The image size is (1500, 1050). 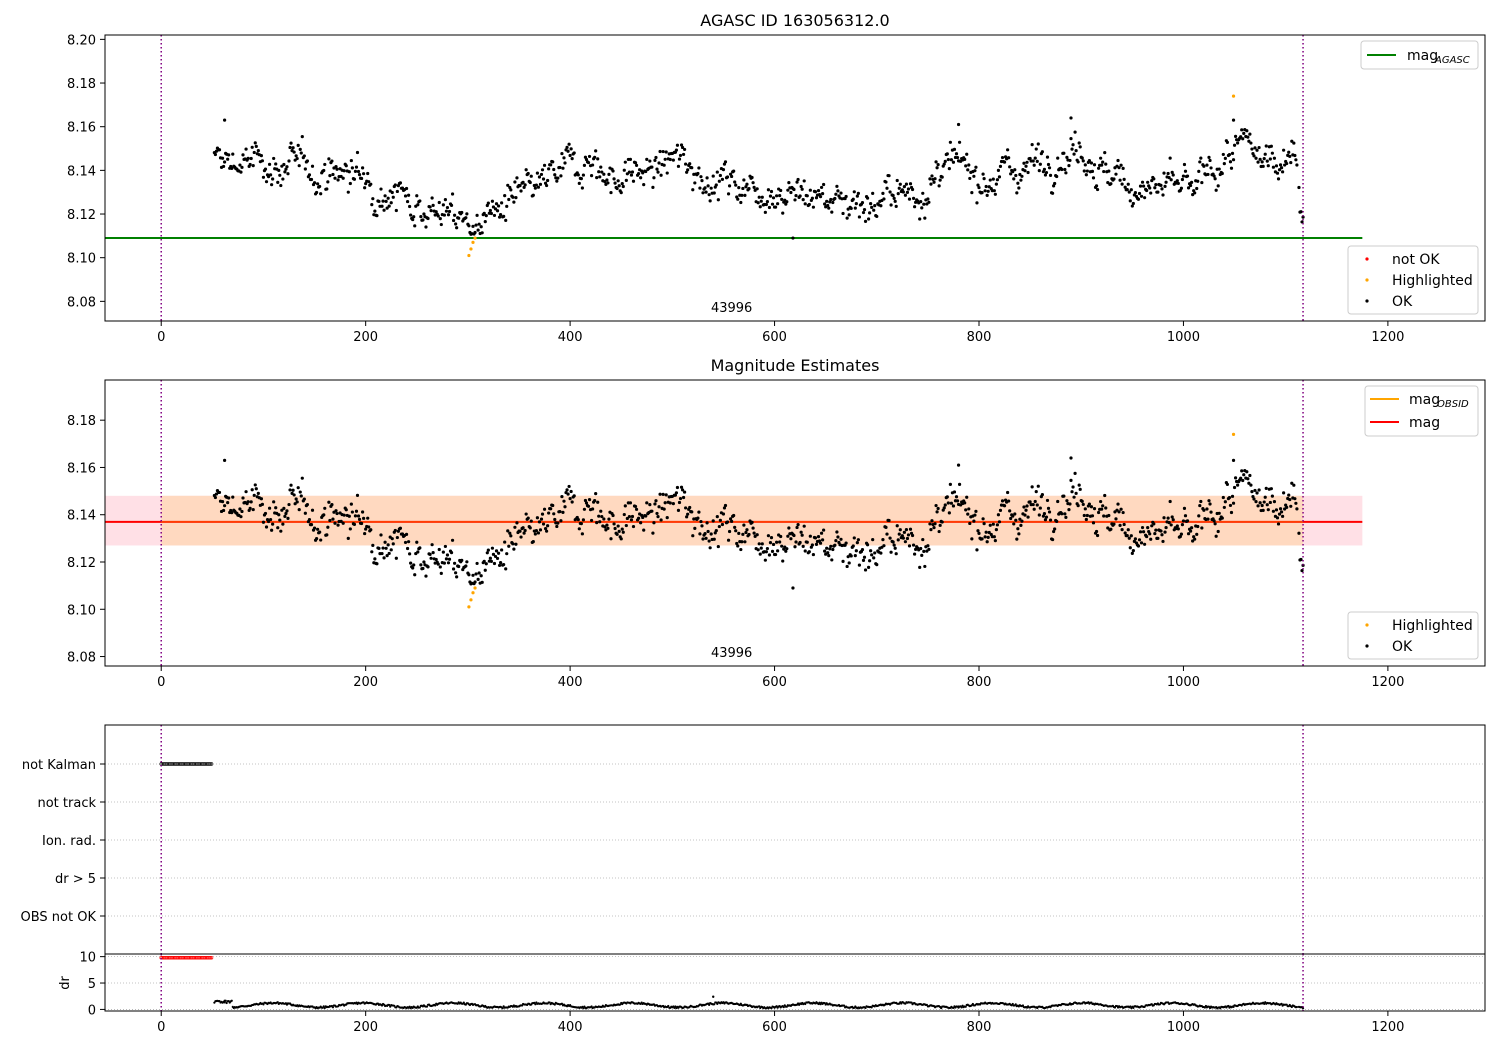 What do you see at coordinates (163, 764) in the screenshot?
I see `flag-point` at bounding box center [163, 764].